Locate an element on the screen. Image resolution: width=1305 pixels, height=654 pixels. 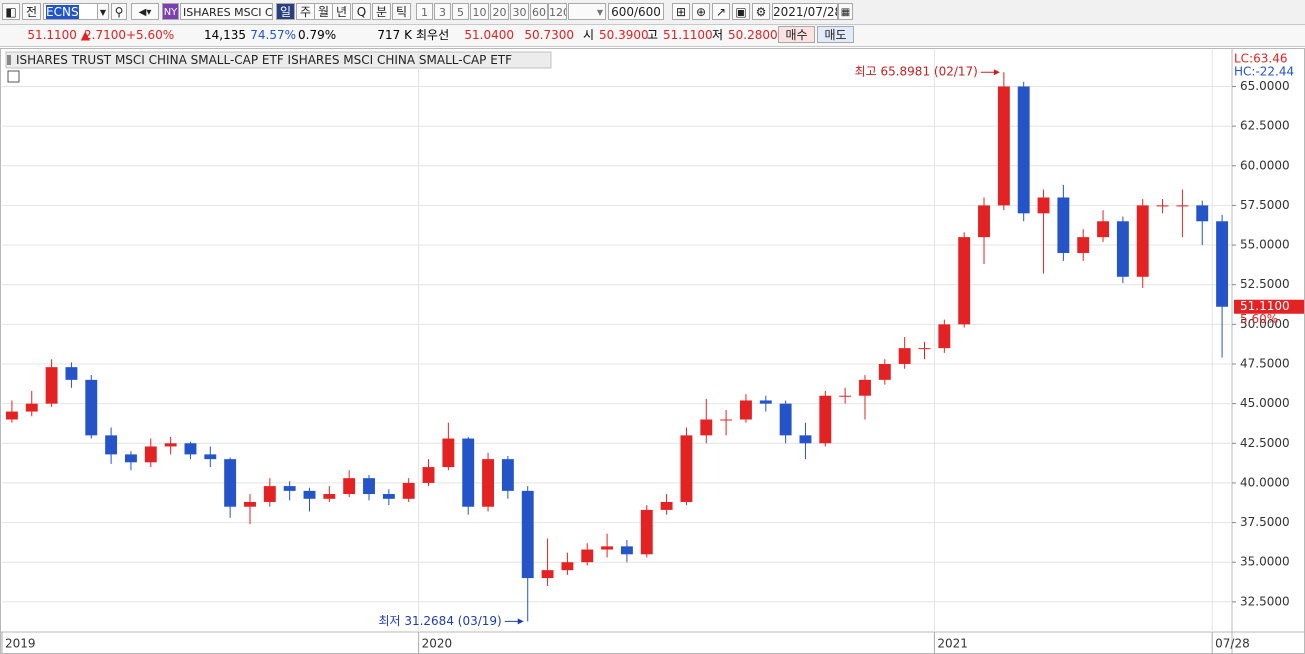
y-tick-label: 50.0000 is located at coordinates (1265, 324).